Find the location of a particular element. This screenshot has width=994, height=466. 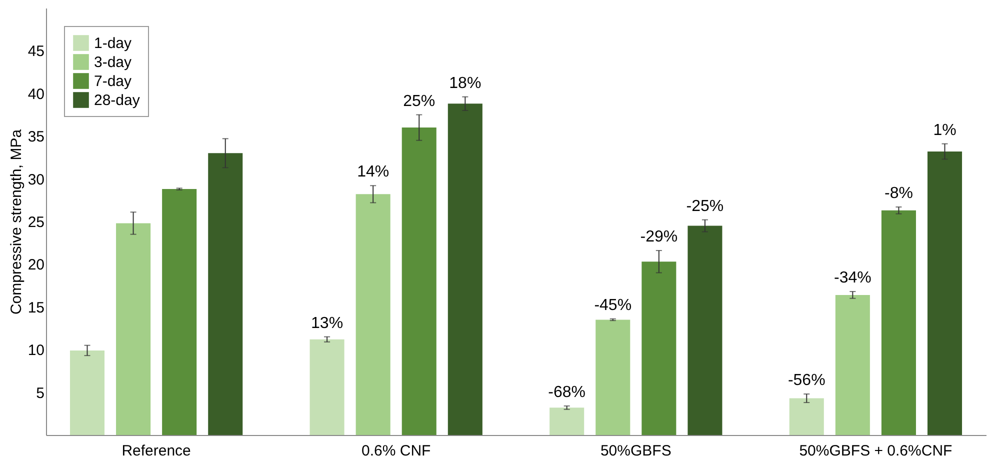

x-tick-label: 50%GBFS is located at coordinates (636, 451).